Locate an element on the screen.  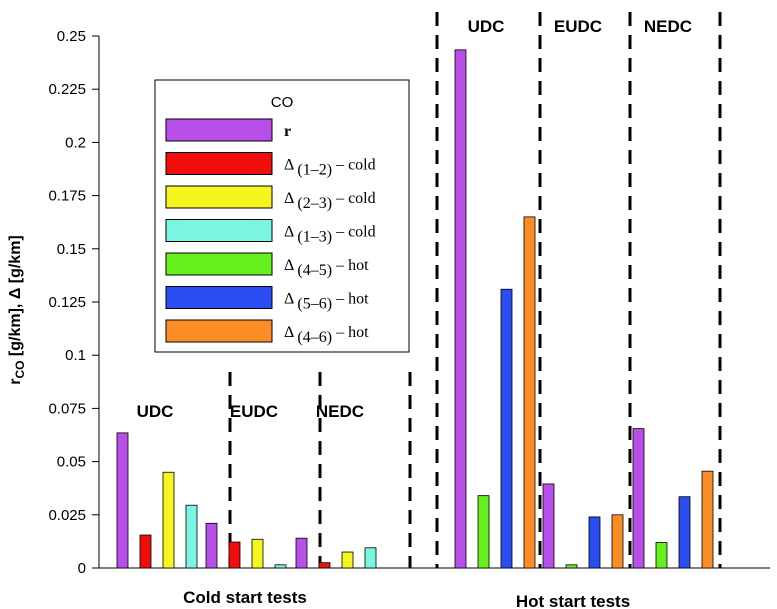
y-tick-label: 0.225 is located at coordinates (67, 89).